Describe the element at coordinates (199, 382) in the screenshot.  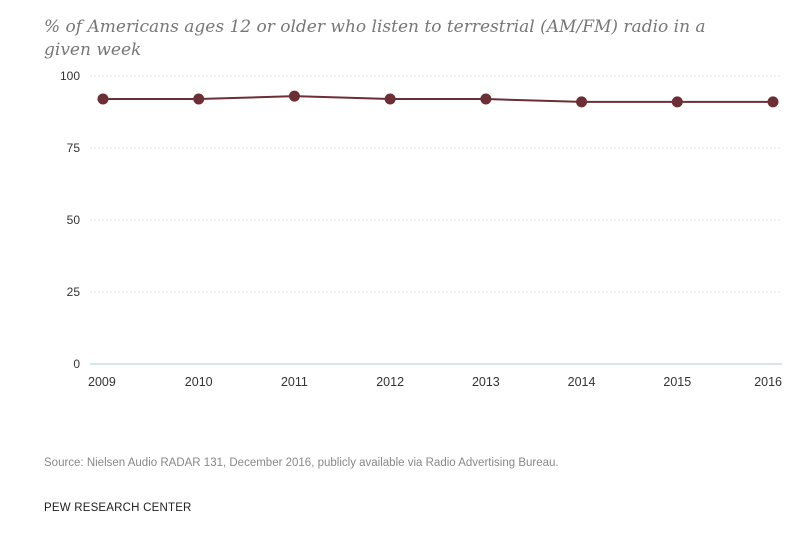
I see `x-tick-label: 2010` at that location.